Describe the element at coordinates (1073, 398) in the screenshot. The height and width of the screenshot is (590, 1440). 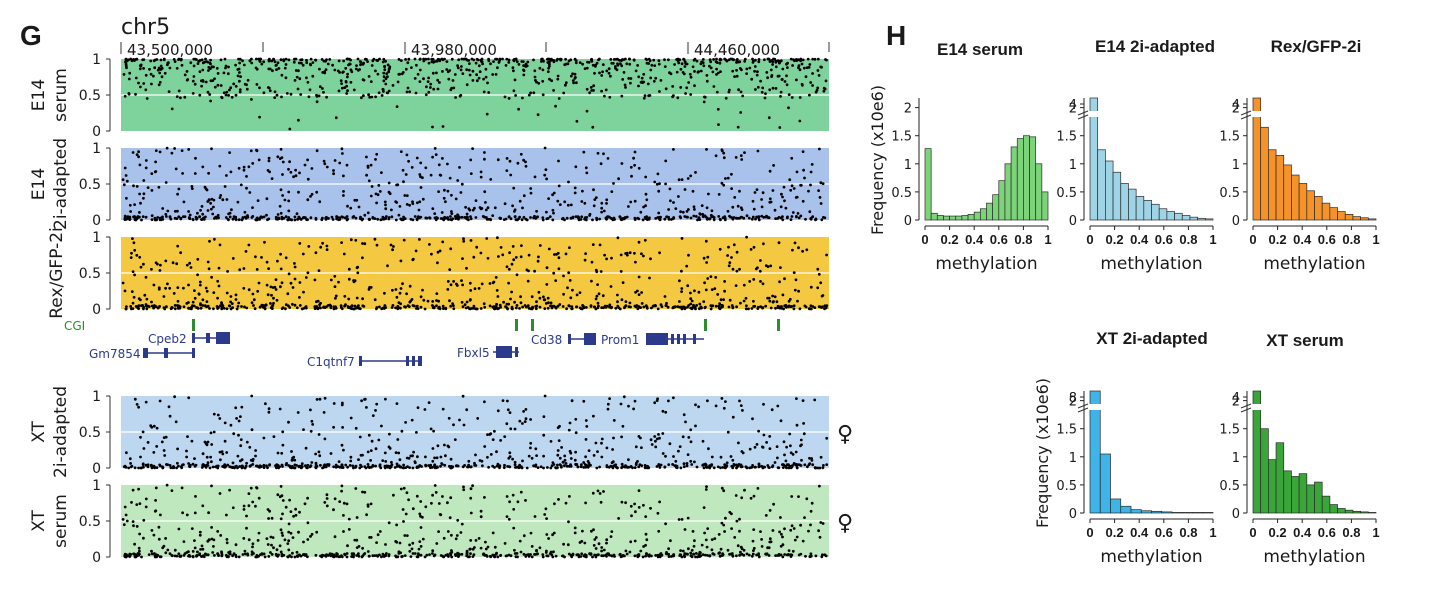
I see `y-tick-label: 8` at that location.